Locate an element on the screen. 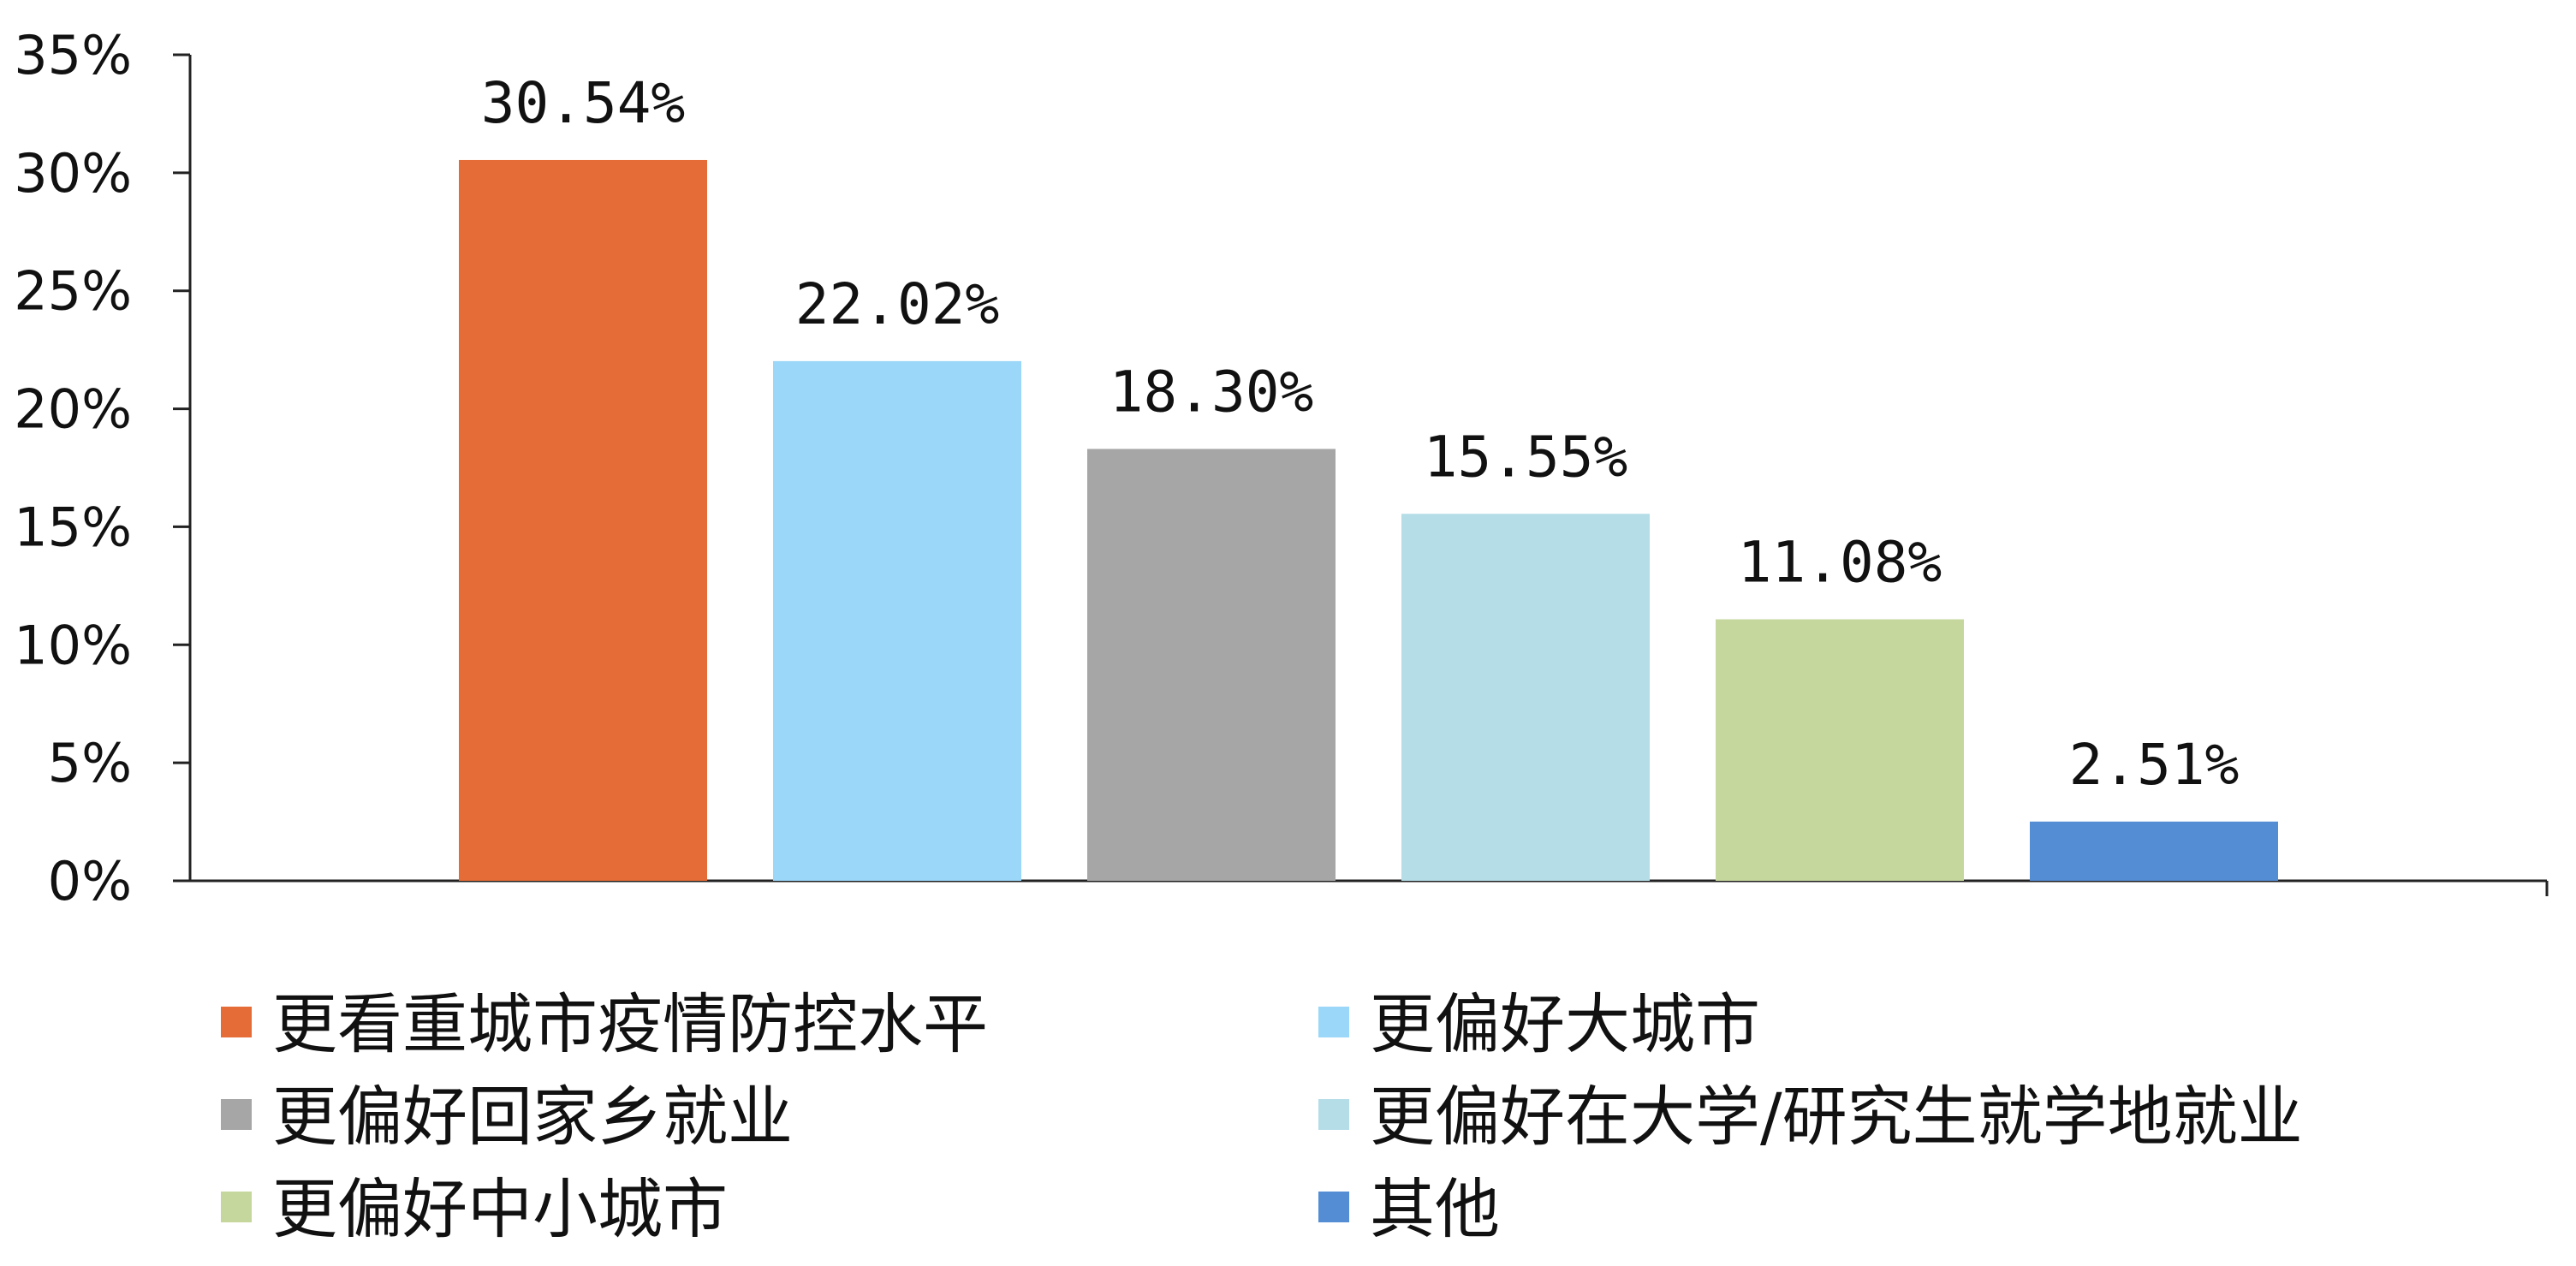 Image resolution: width=2576 pixels, height=1266 pixels. data-label: 15.55% is located at coordinates (1525, 457).